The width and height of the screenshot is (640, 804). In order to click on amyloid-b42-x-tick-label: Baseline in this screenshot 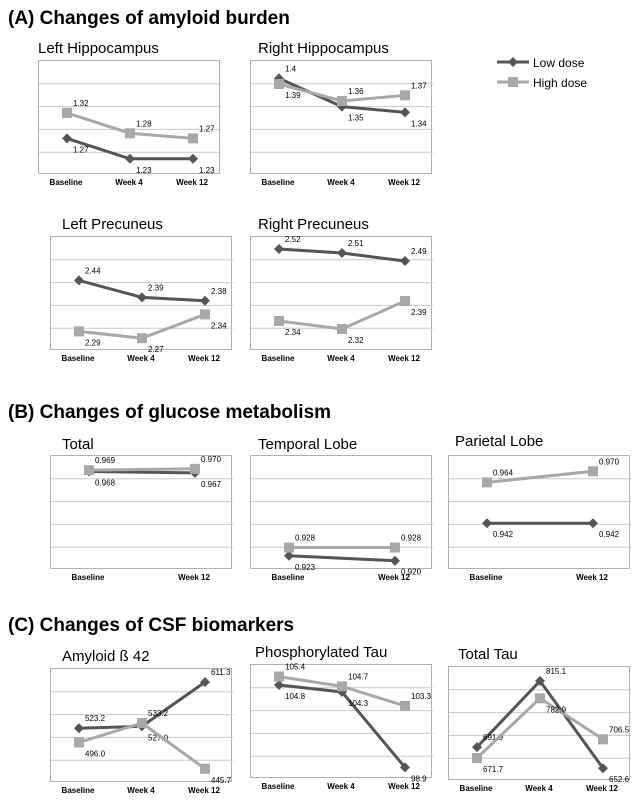, I will do `click(78, 790)`.